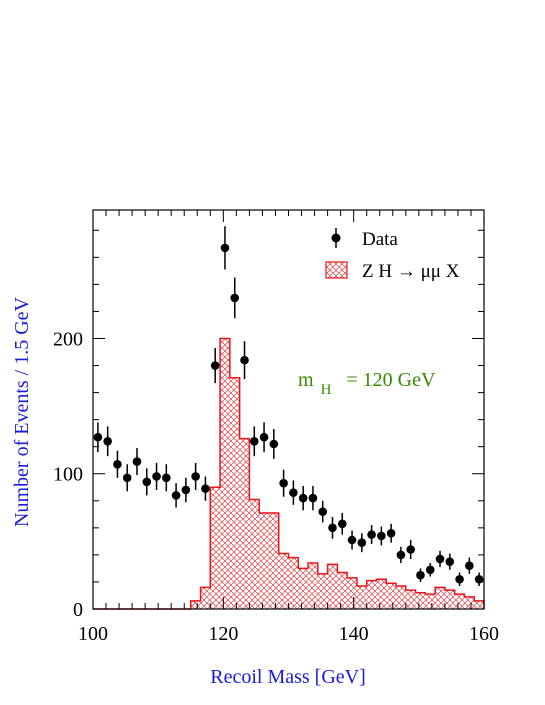  I want to click on x-tick-label: 100, so click(93, 634).